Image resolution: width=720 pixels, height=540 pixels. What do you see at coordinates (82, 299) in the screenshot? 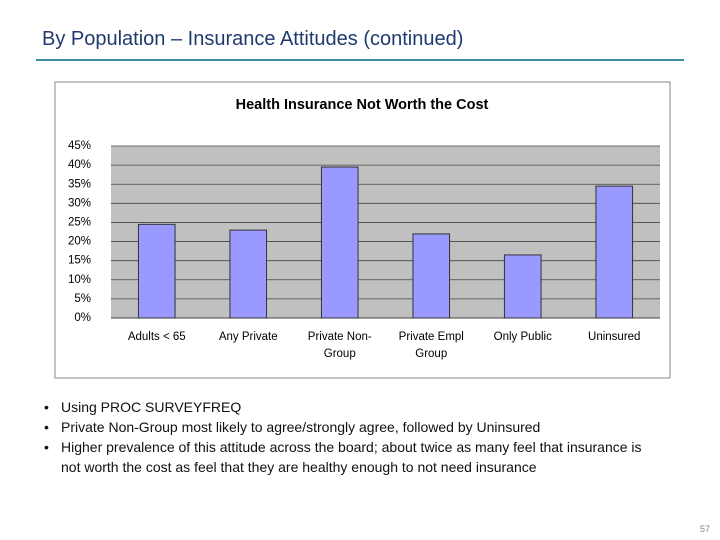
I see `y-tick-label: 5%` at bounding box center [82, 299].